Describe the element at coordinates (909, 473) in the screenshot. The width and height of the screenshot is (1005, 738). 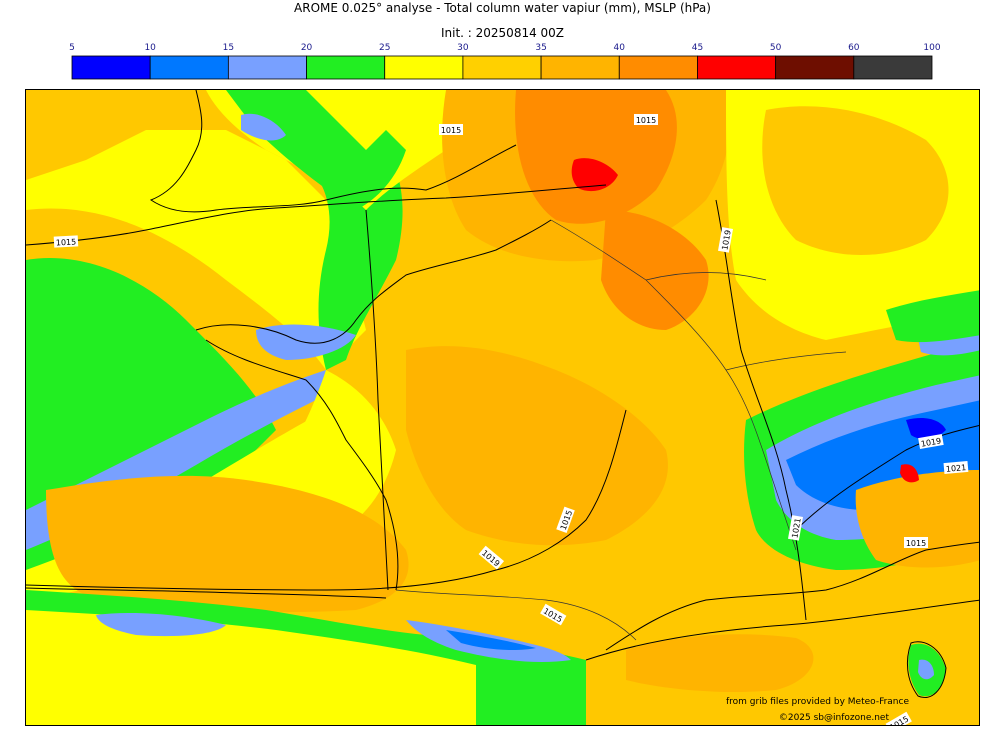
I see `field-red-italy` at that location.